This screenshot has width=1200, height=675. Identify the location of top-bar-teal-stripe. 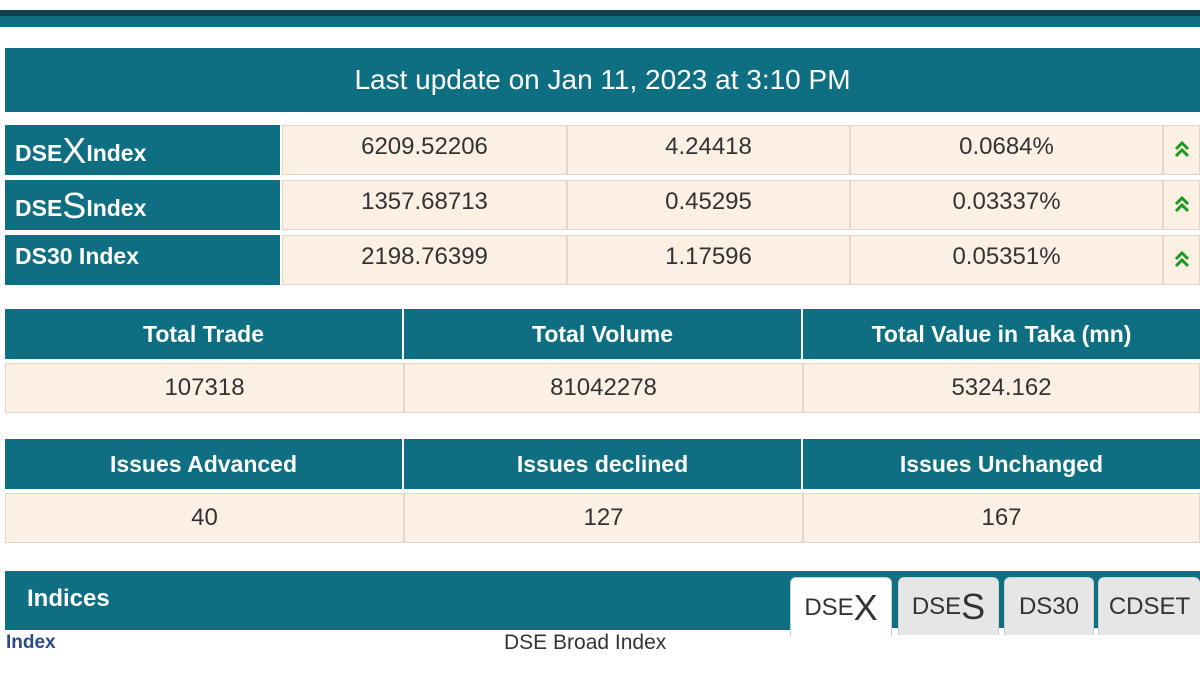
(600, 21).